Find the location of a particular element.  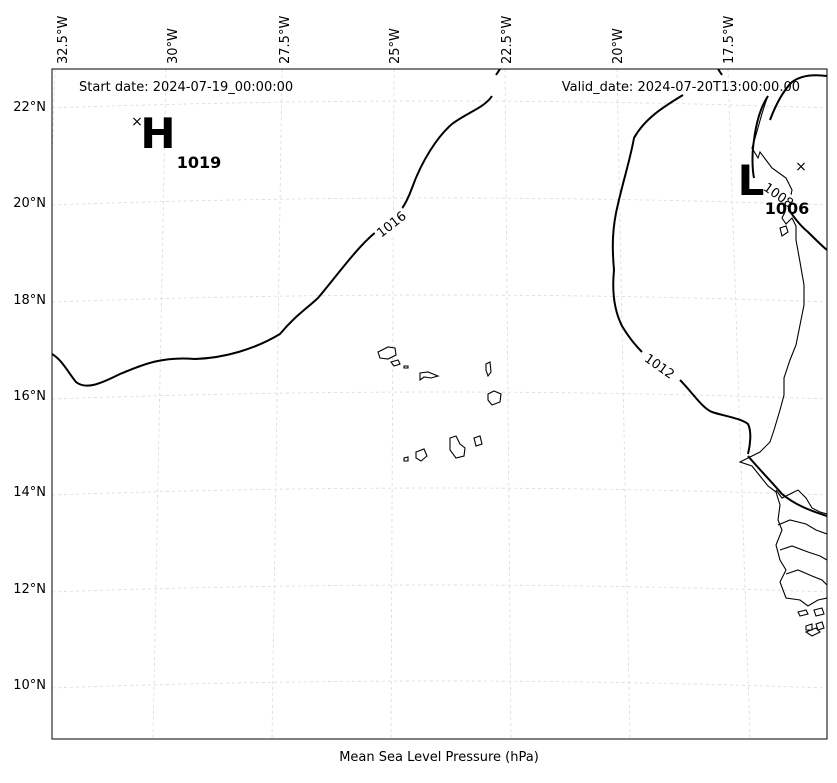

island-boa-vista is located at coordinates (494, 398).